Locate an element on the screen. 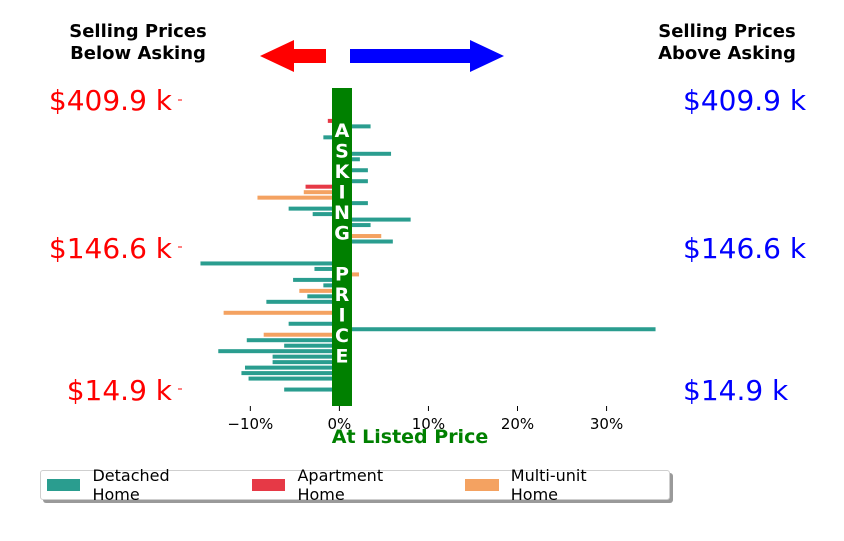  right-price-top: $409.9 k is located at coordinates (745, 100).